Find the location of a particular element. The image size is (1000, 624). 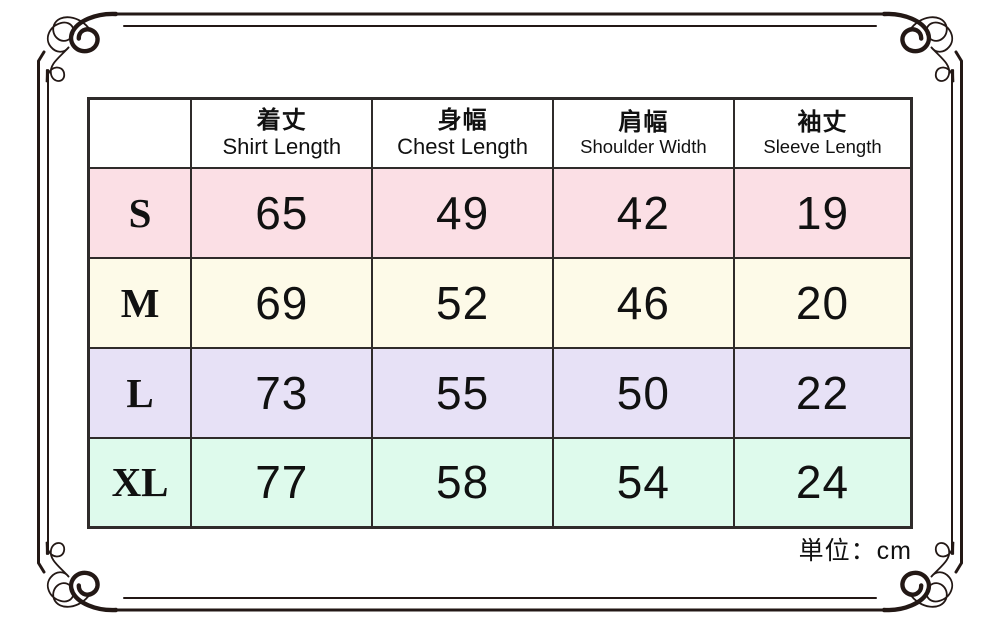

table-row-s: S 65 49 42 19 is located at coordinates (500, 212).